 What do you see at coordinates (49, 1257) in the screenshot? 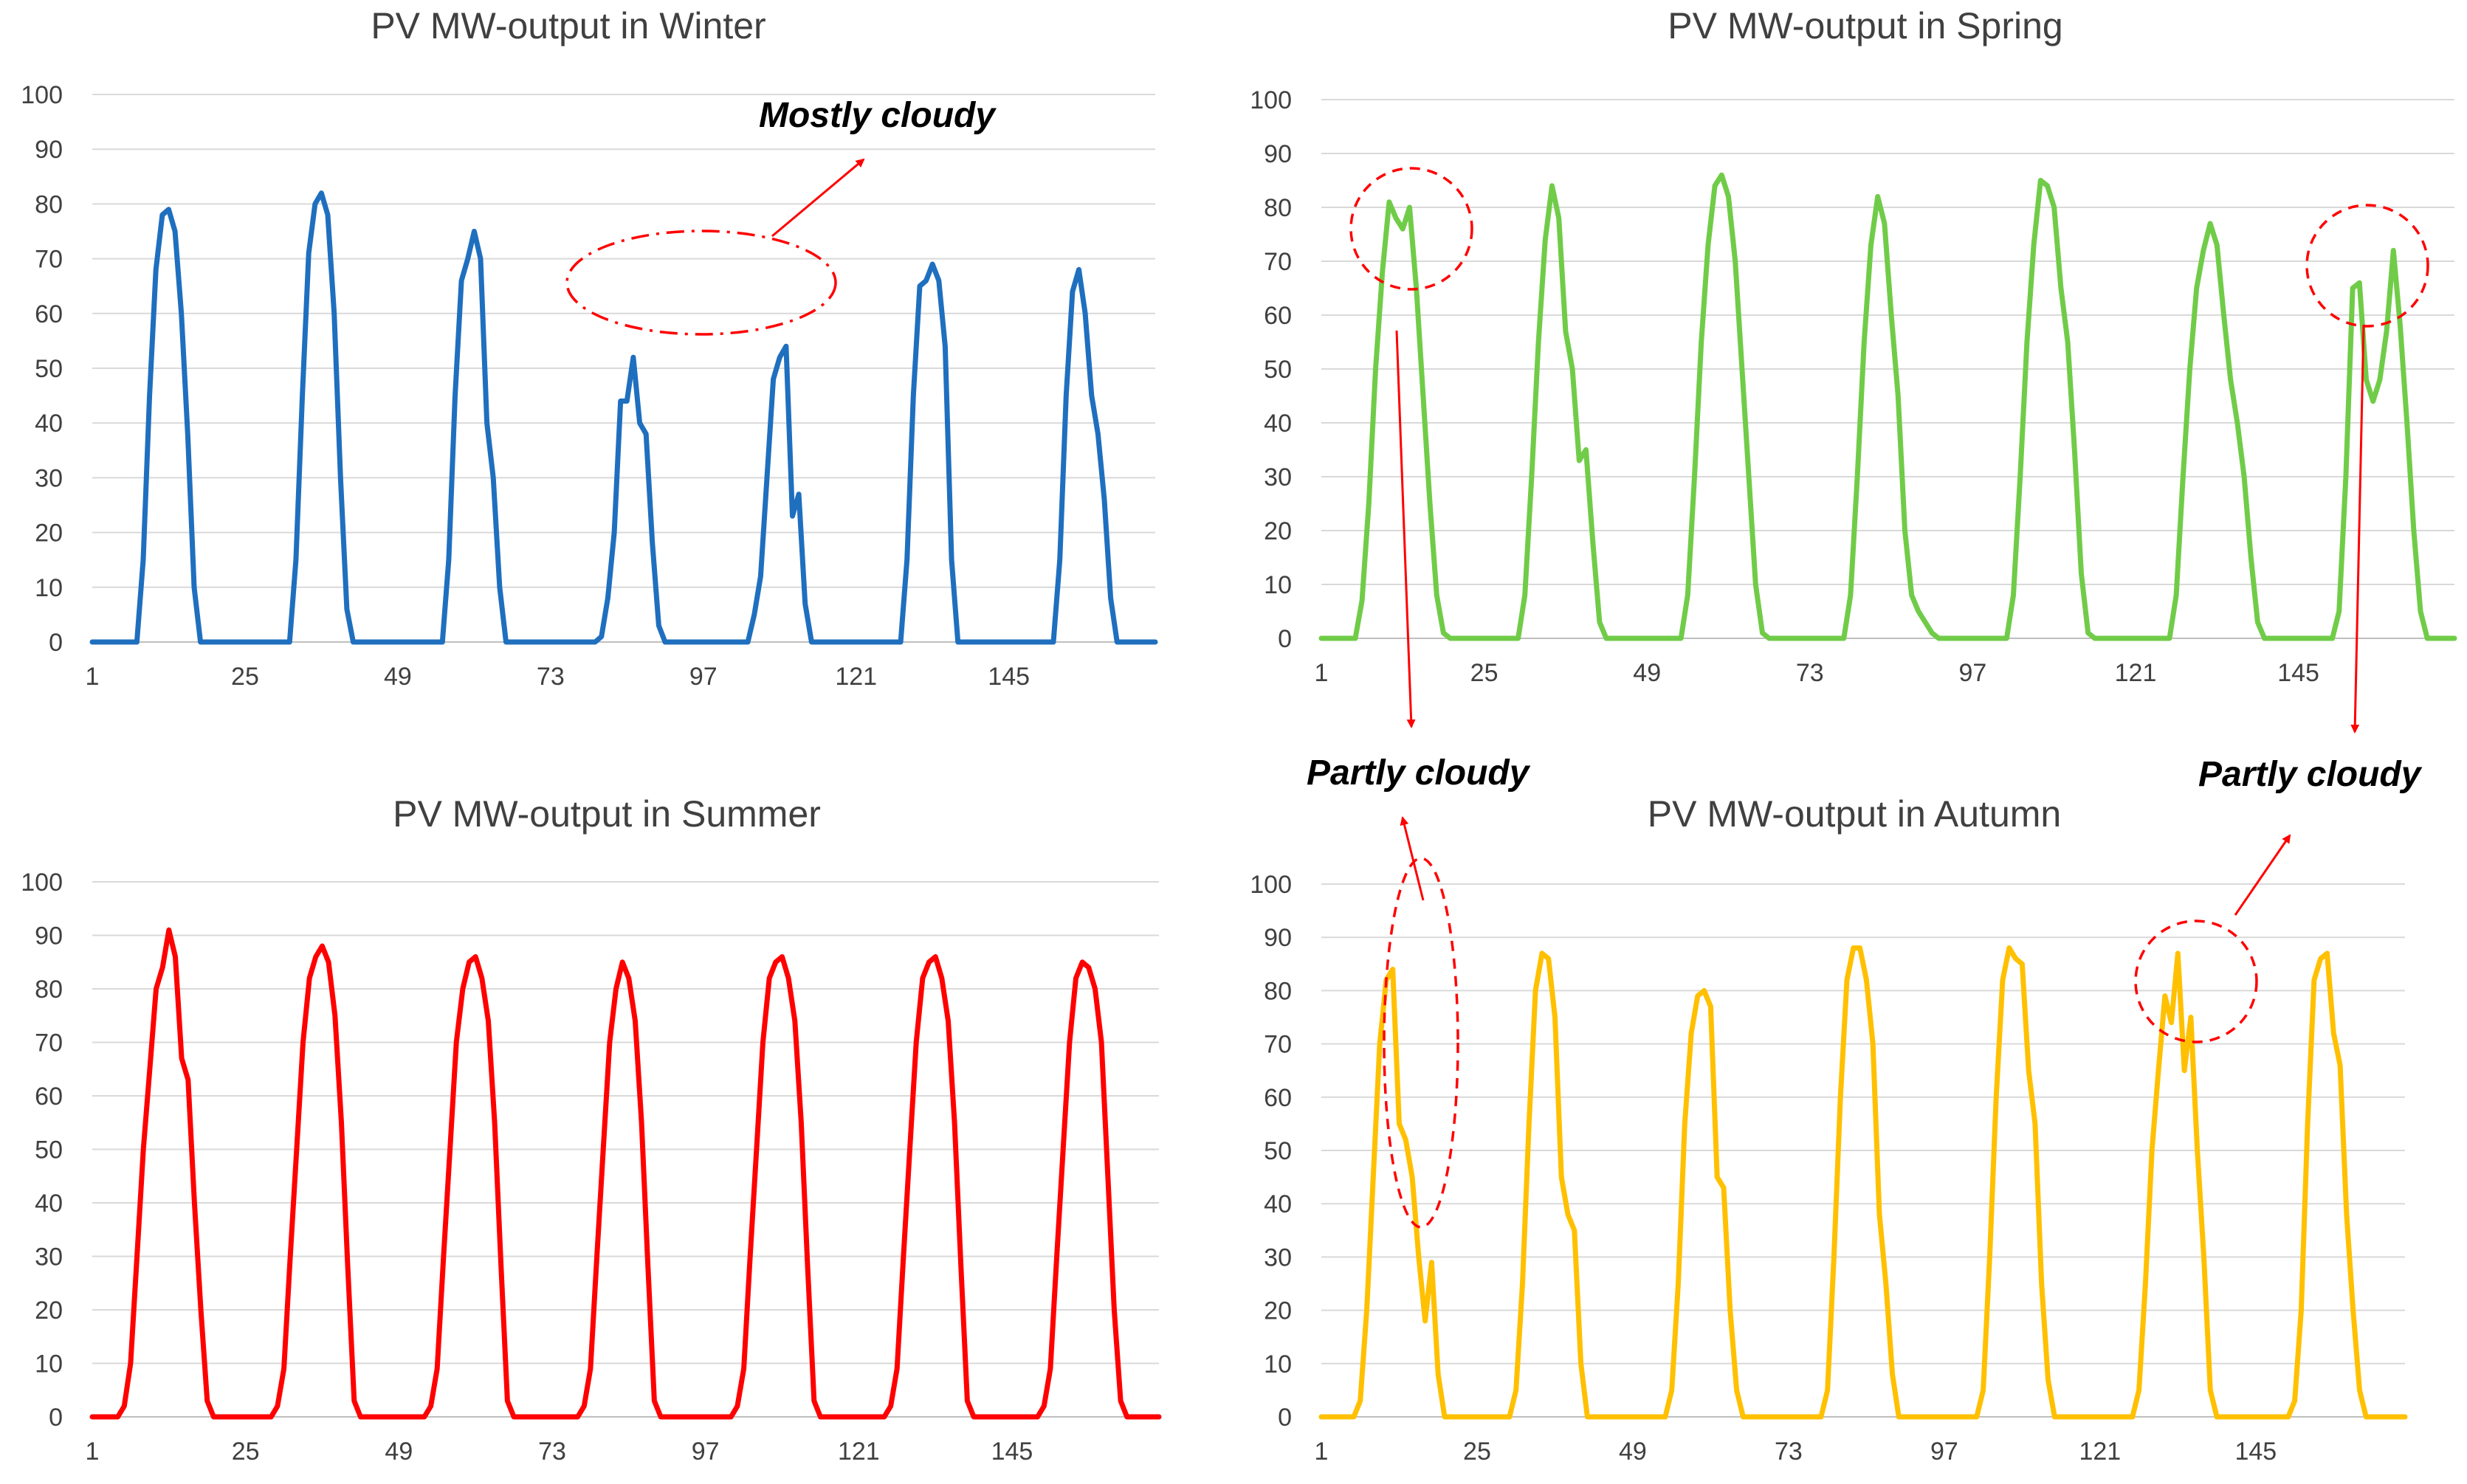
I see `y-tick-label-summer-30: 30` at bounding box center [49, 1257].